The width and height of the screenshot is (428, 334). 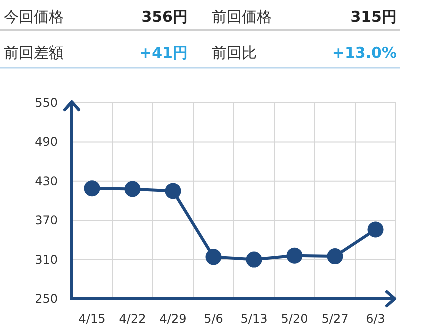 I want to click on x-tick-label: 4/15, so click(x=92, y=319).